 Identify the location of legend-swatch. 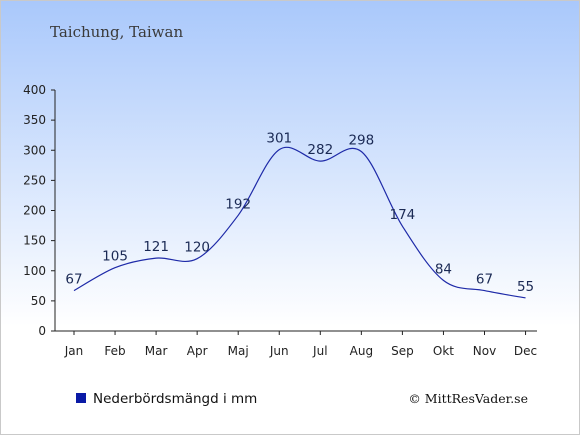
(81, 398).